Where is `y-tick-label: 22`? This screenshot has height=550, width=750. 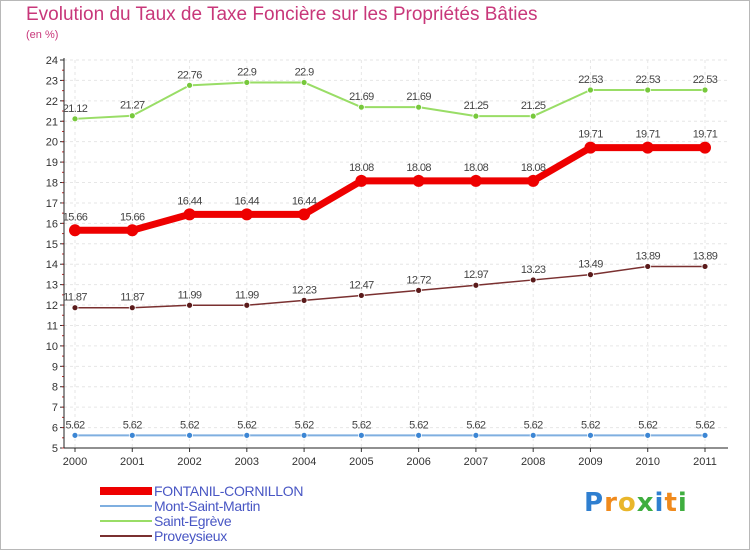 y-tick-label: 22 is located at coordinates (52, 102).